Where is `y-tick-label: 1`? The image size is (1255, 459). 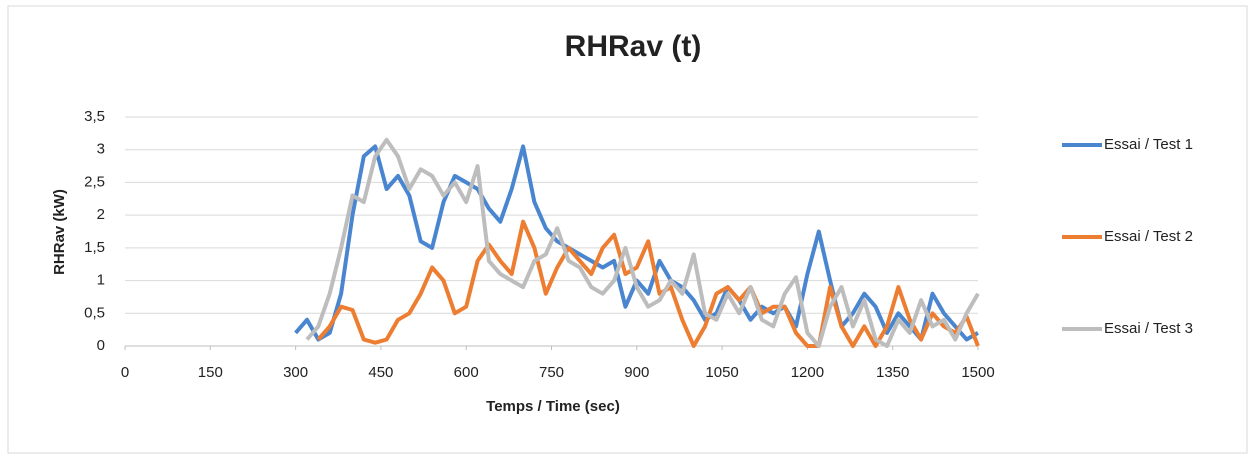 y-tick-label: 1 is located at coordinates (101, 280).